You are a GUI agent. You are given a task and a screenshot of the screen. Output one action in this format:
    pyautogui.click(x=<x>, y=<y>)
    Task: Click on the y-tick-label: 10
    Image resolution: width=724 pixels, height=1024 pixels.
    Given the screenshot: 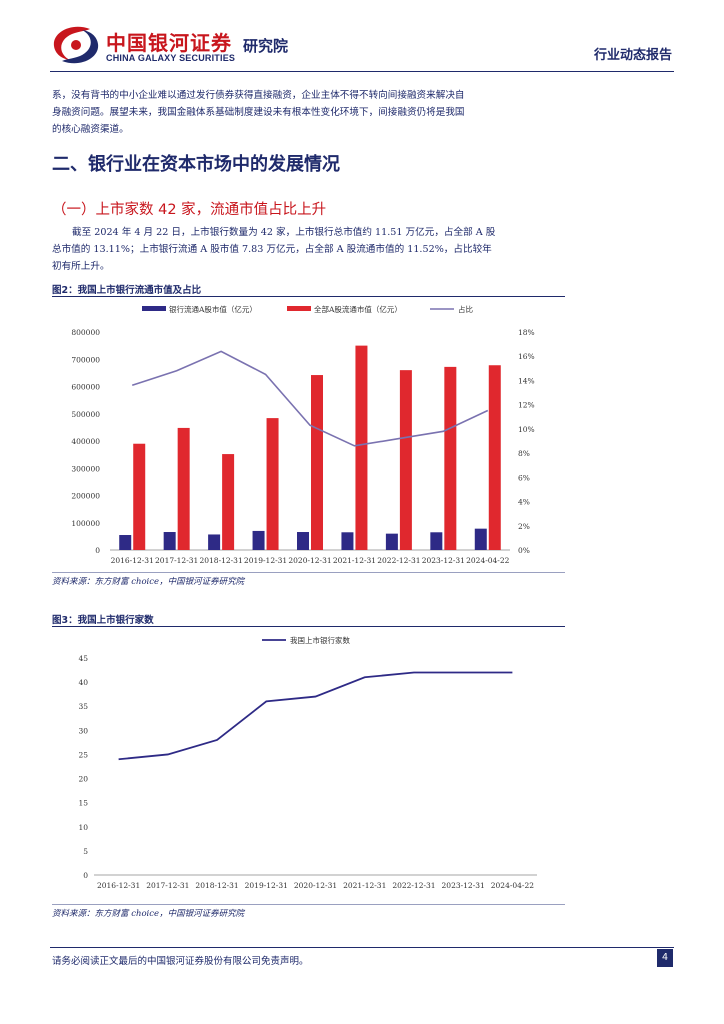 What is the action you would take?
    pyautogui.click(x=83, y=827)
    